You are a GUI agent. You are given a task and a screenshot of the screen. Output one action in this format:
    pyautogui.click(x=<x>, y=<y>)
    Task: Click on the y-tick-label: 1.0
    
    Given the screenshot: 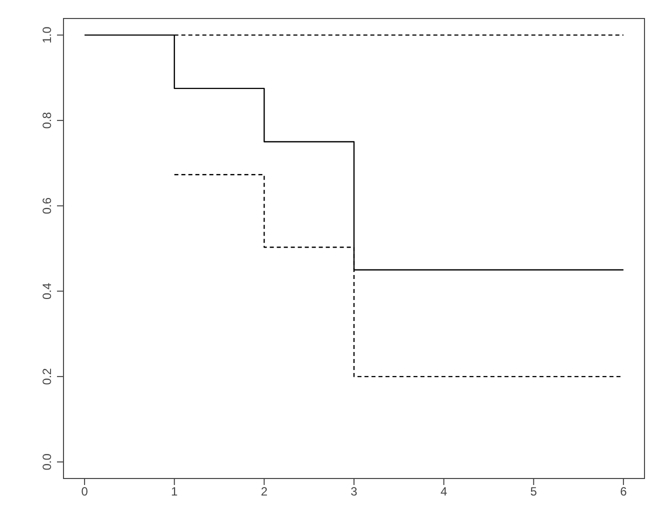 What is the action you would take?
    pyautogui.click(x=47, y=35)
    